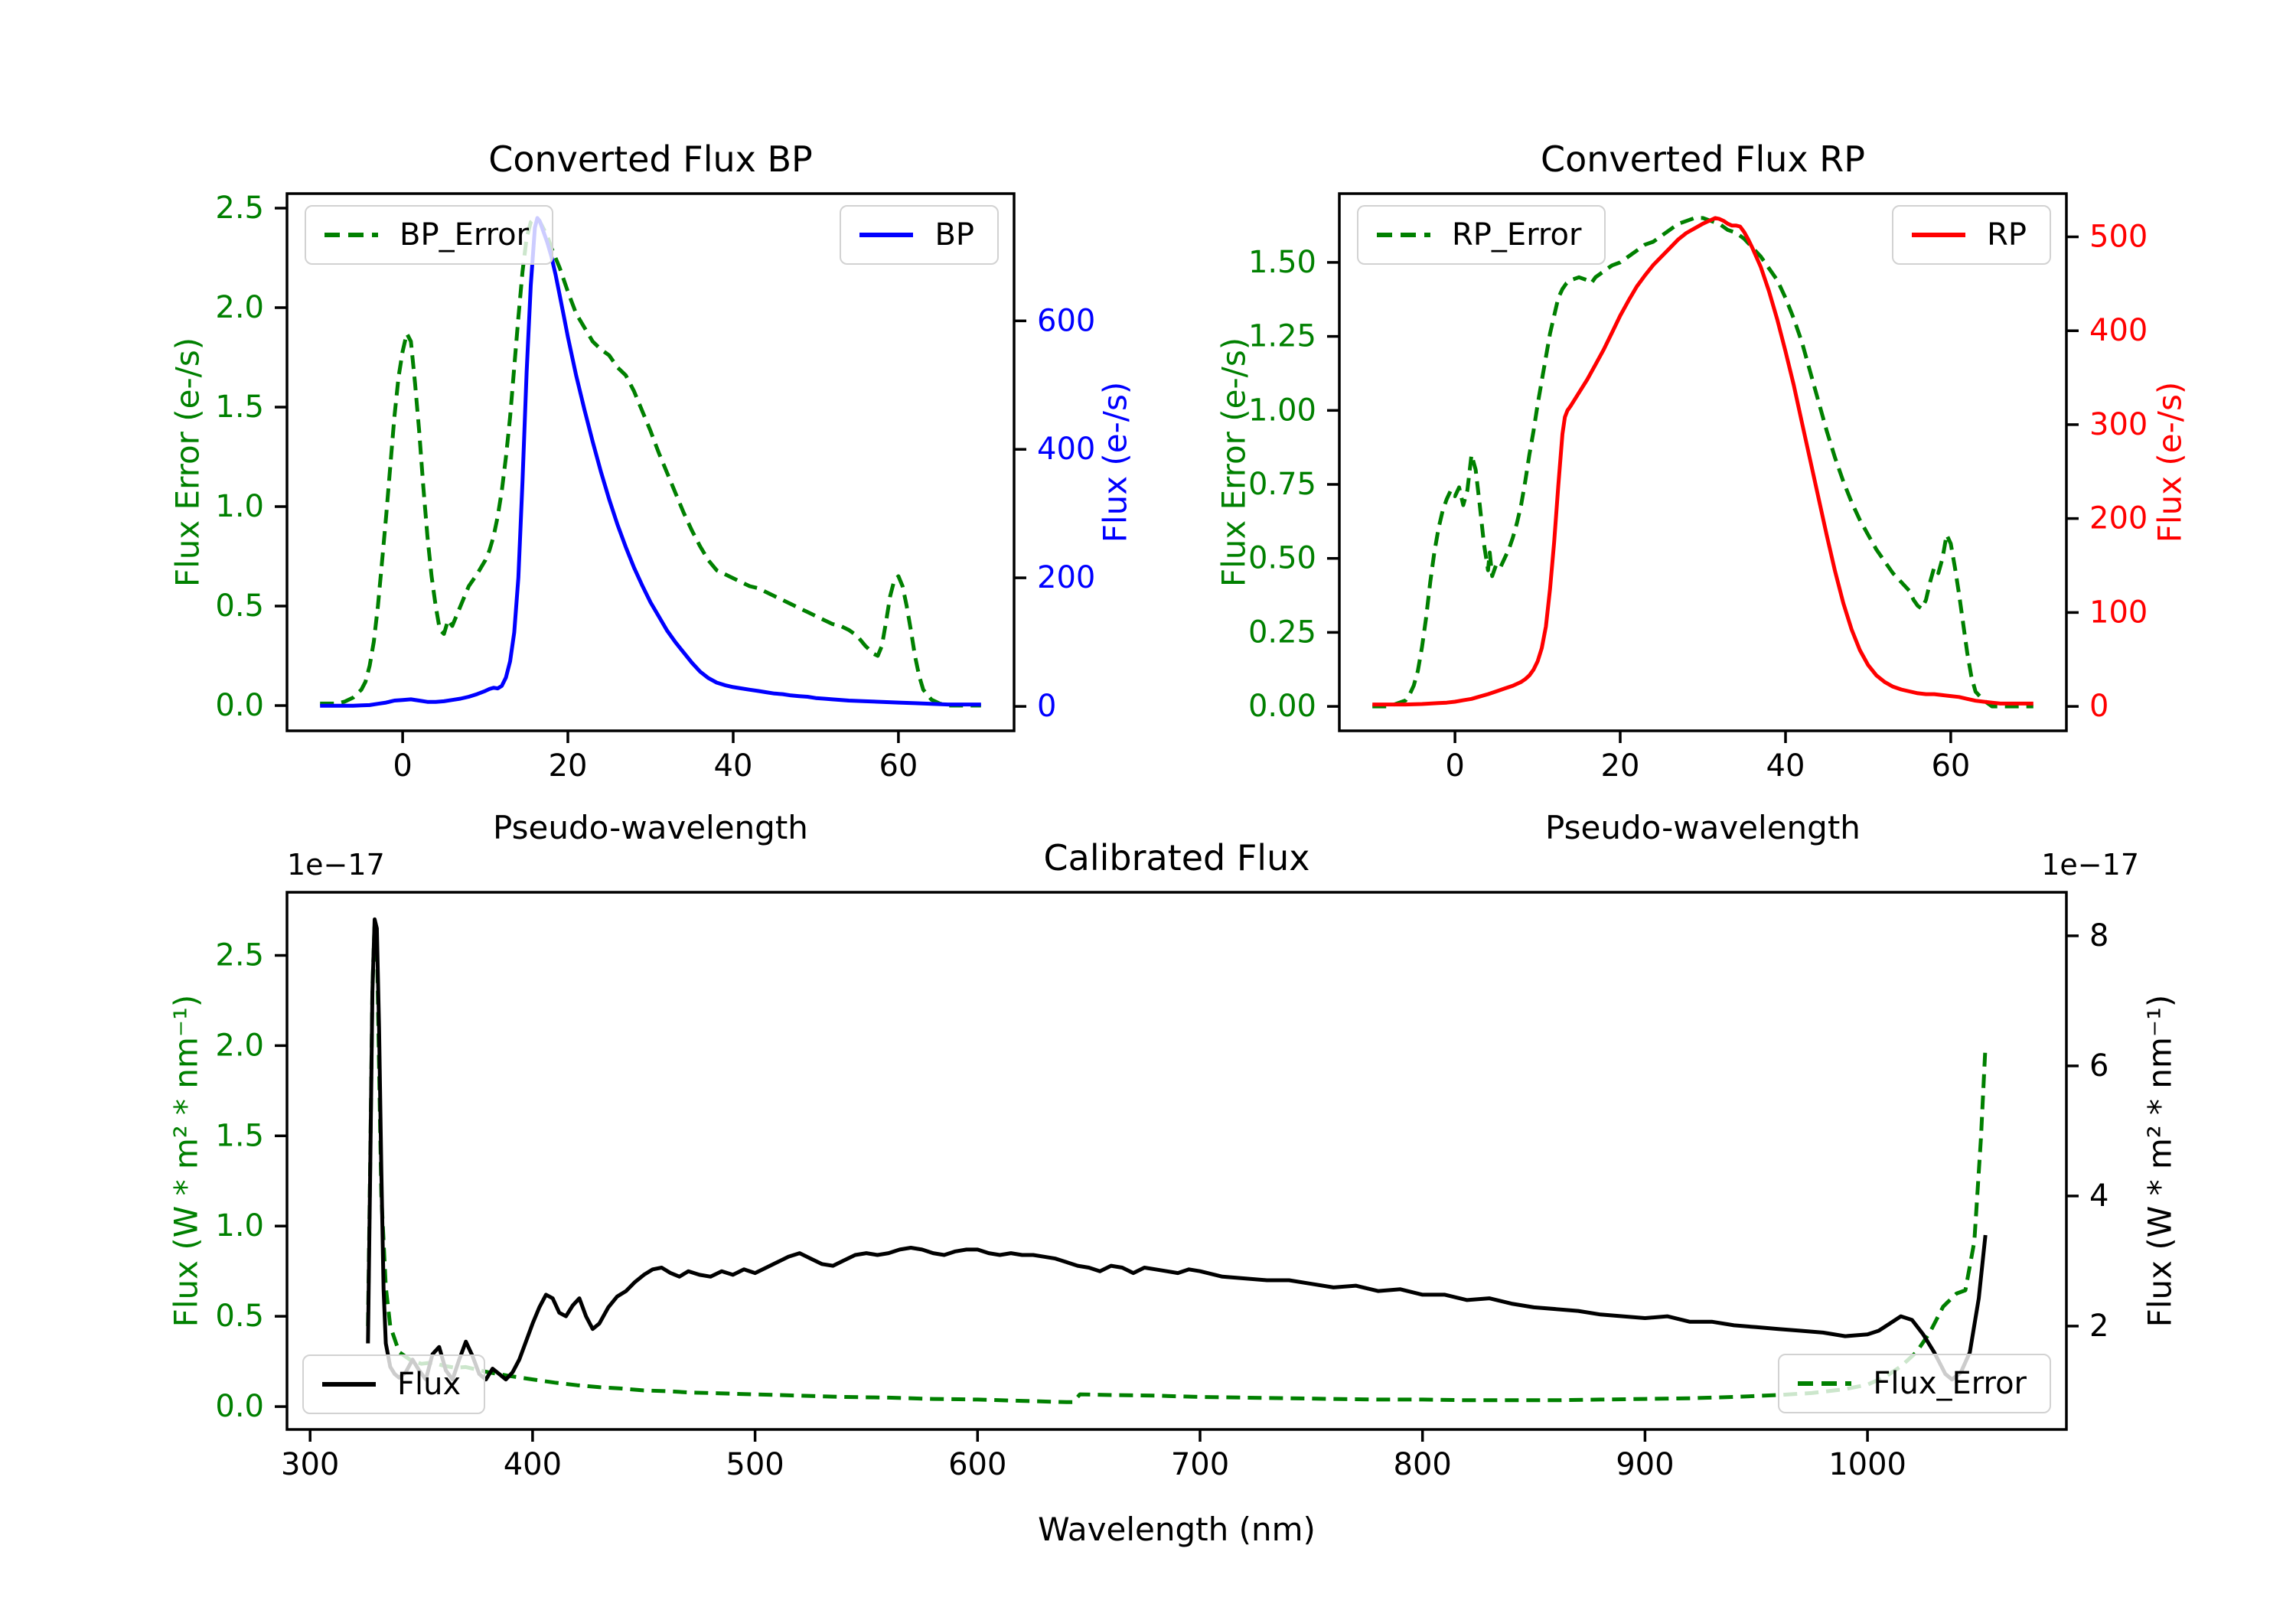  Describe the element at coordinates (336, 865) in the screenshot. I see `cal-offset-text-left: 1e−17` at that location.